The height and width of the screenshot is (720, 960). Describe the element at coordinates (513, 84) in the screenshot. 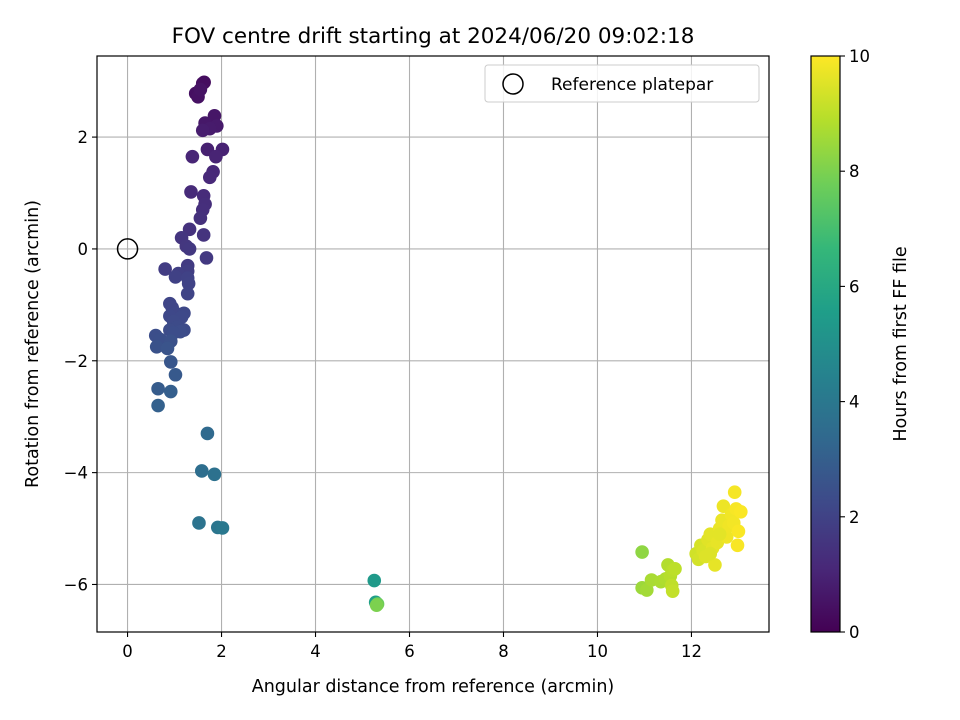

I see `legend-marker-icon` at that location.